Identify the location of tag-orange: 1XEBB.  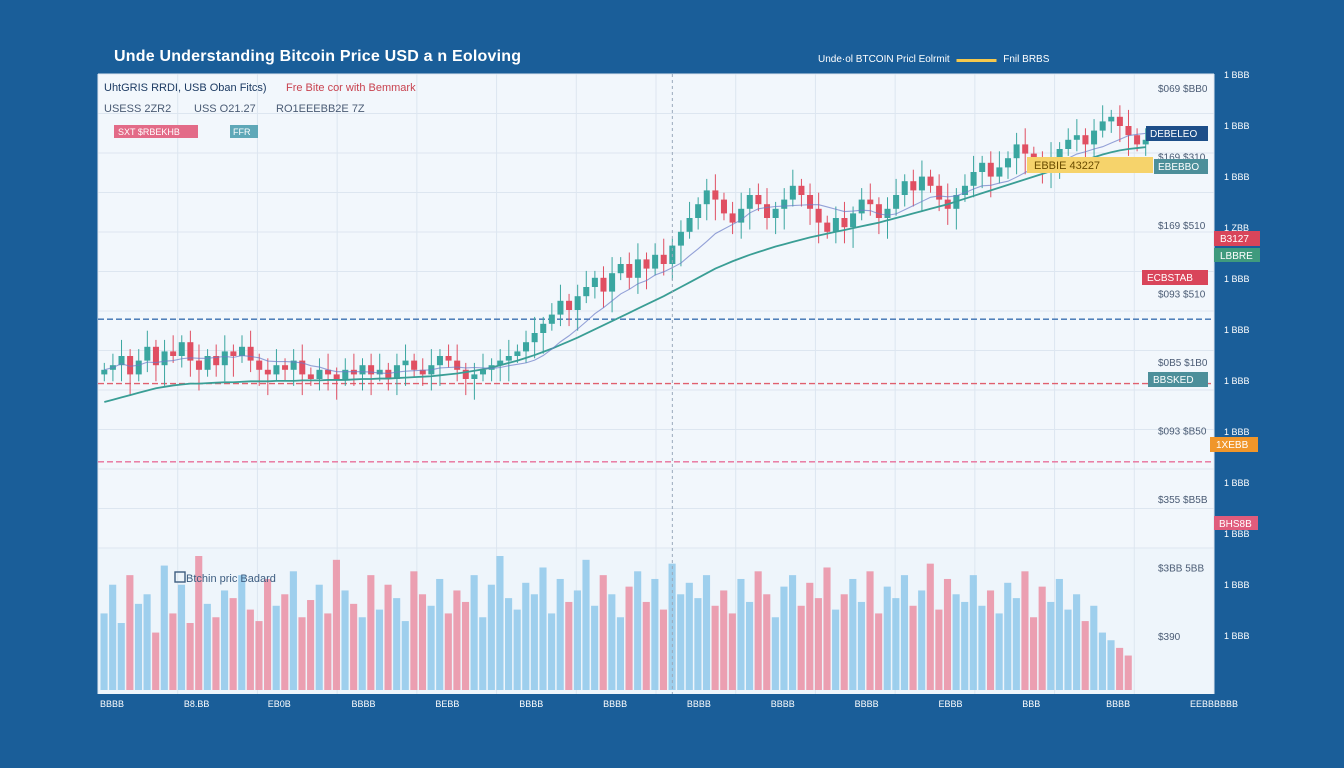
(1232, 445).